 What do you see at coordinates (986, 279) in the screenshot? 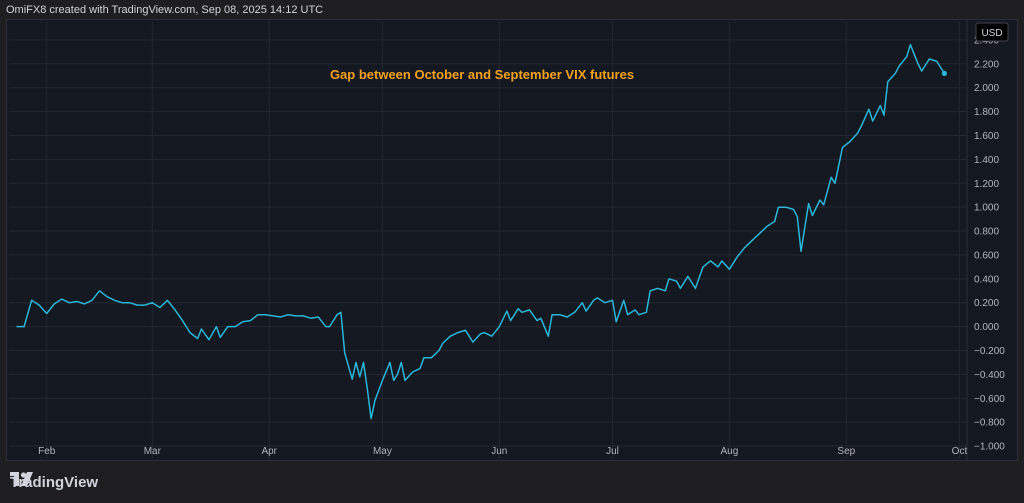
I see `y-tick-label: 0.400` at bounding box center [986, 279].